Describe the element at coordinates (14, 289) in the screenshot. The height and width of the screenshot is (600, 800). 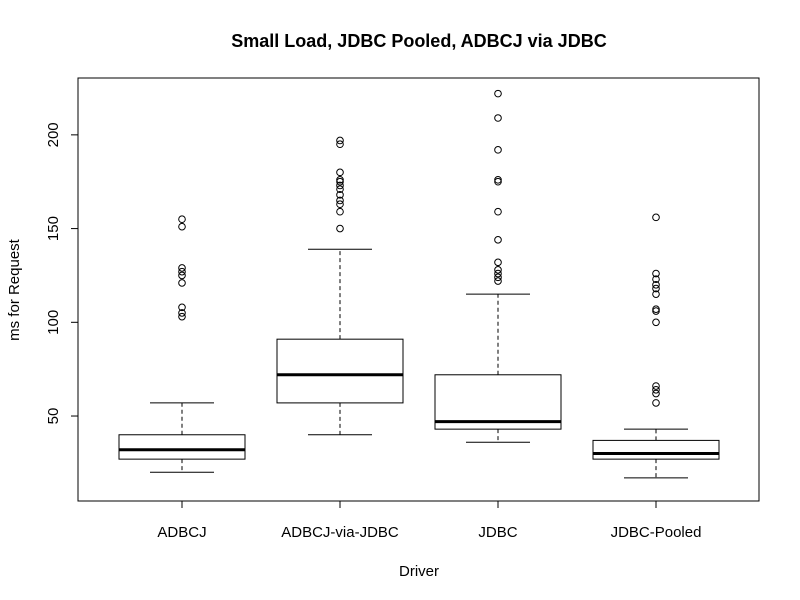
I see `y-axis-label: ms for Request` at that location.